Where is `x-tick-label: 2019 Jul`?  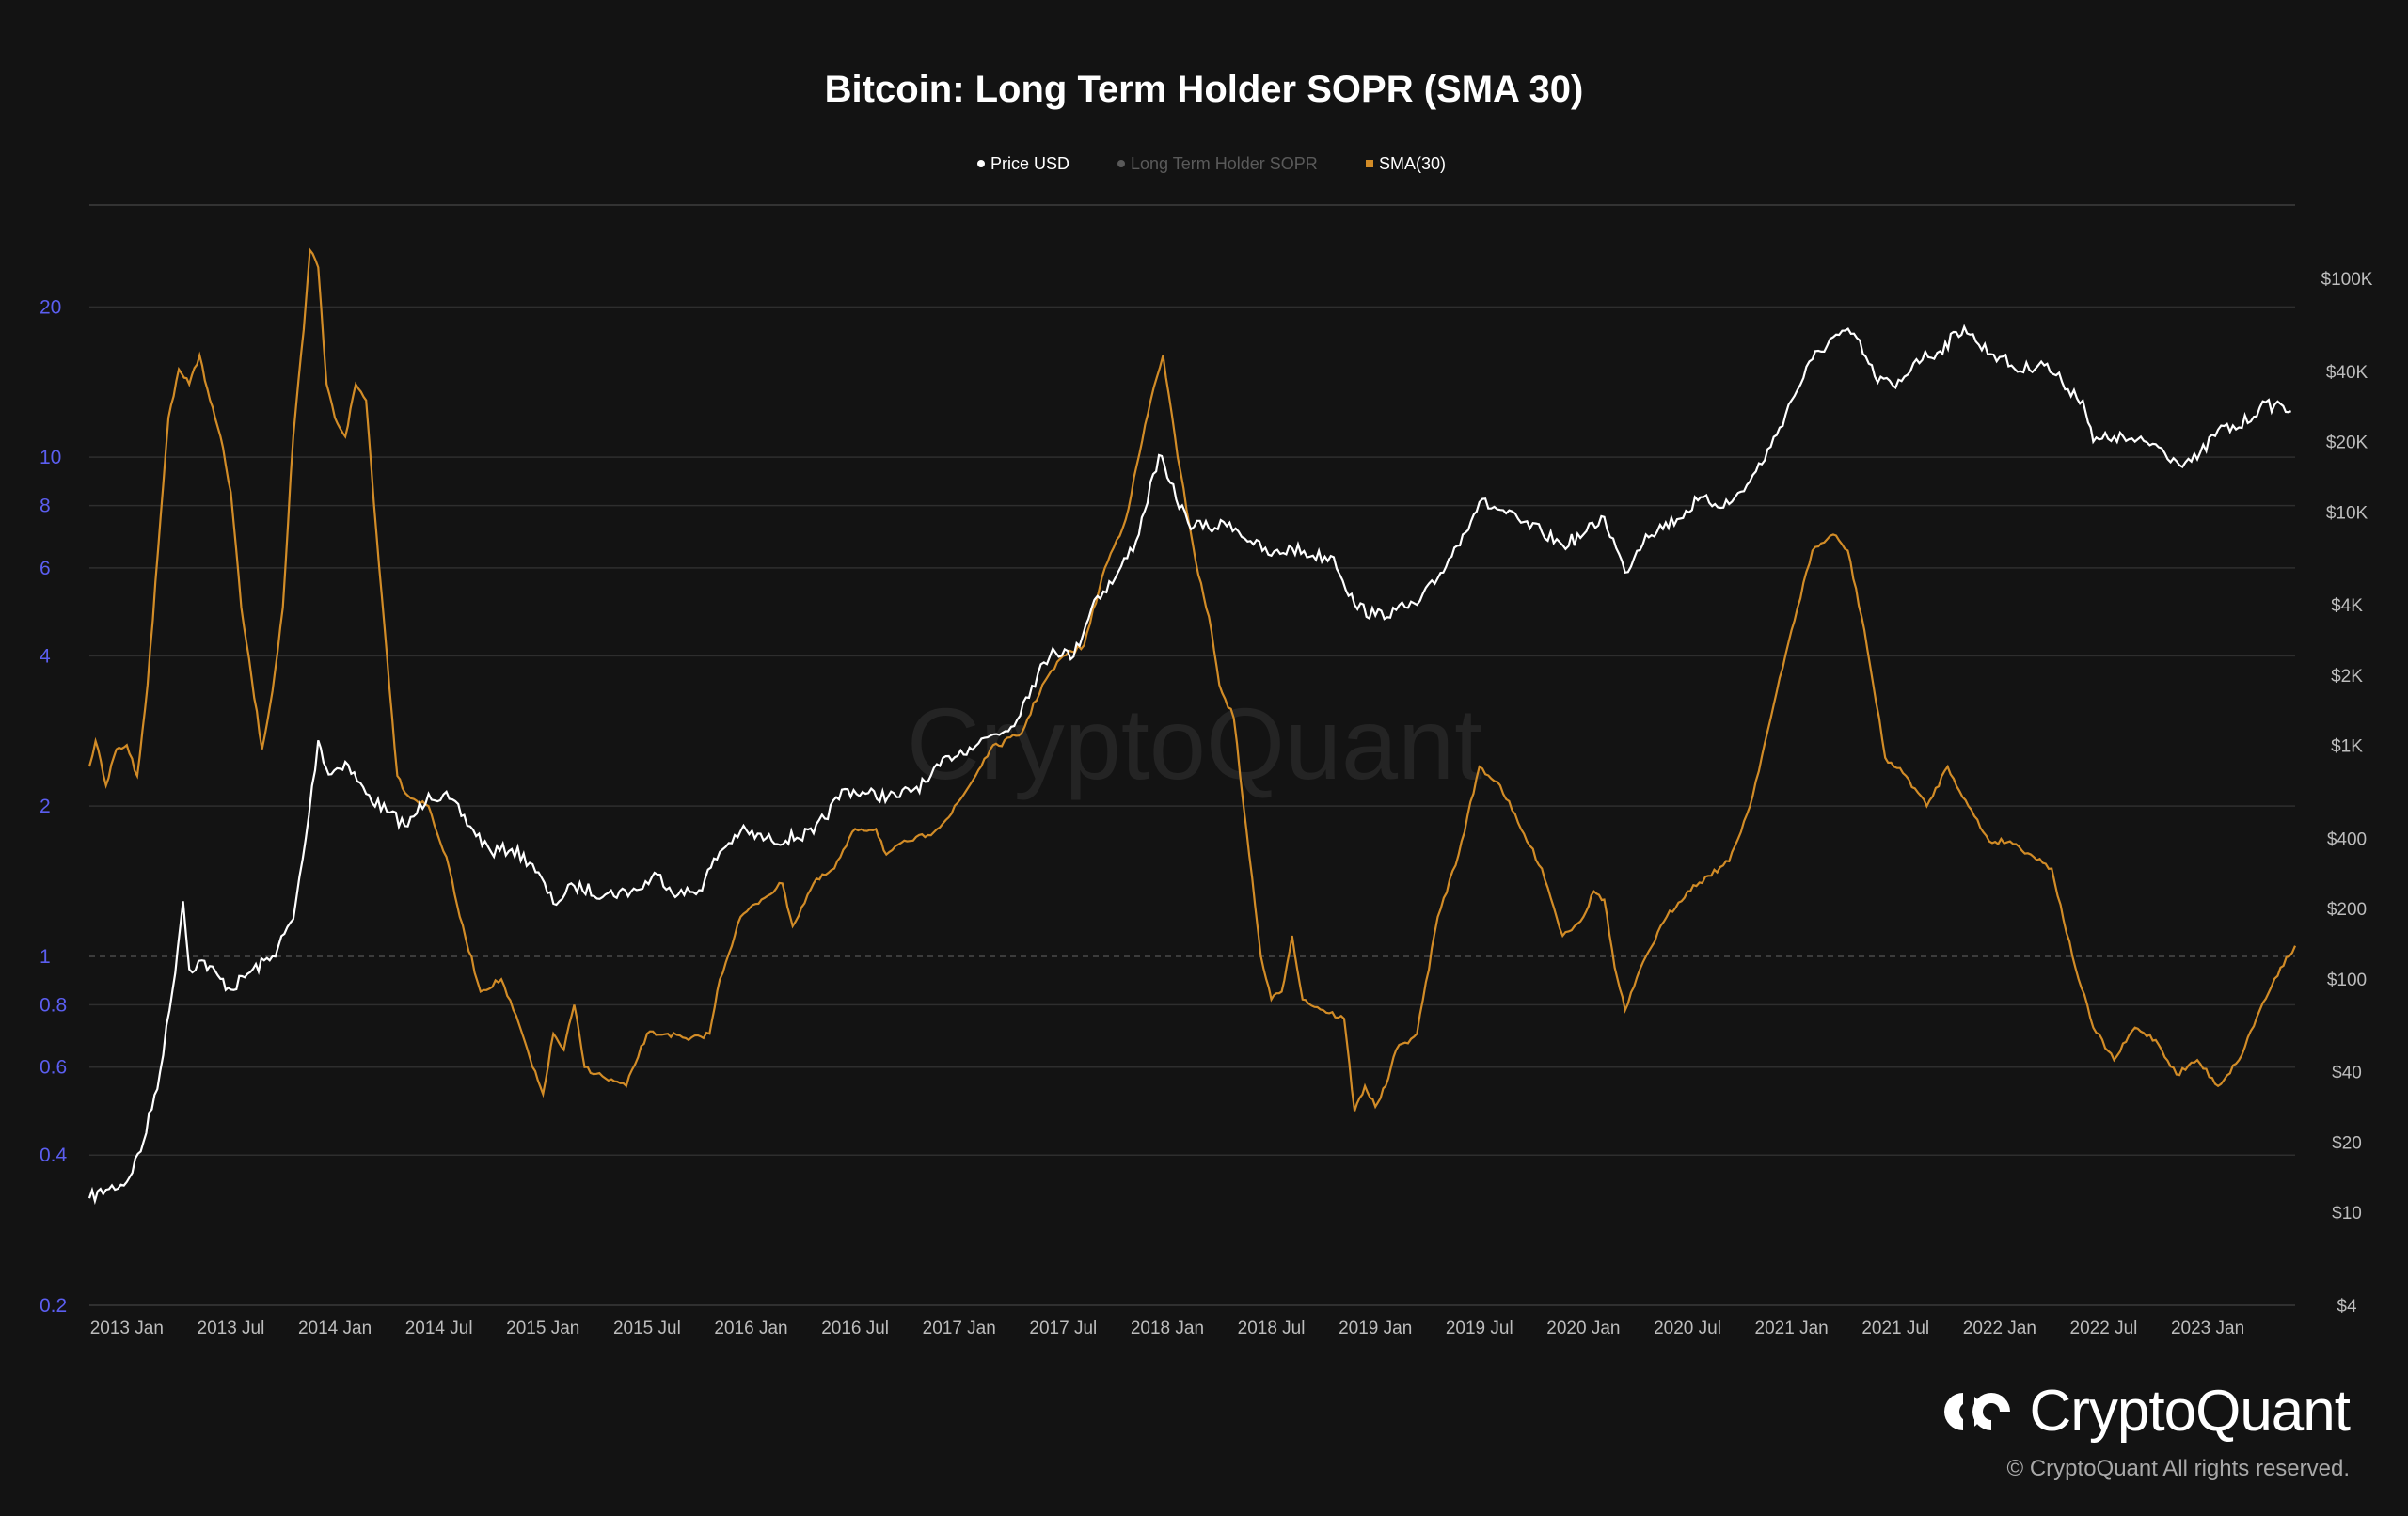 x-tick-label: 2019 Jul is located at coordinates (1479, 1328).